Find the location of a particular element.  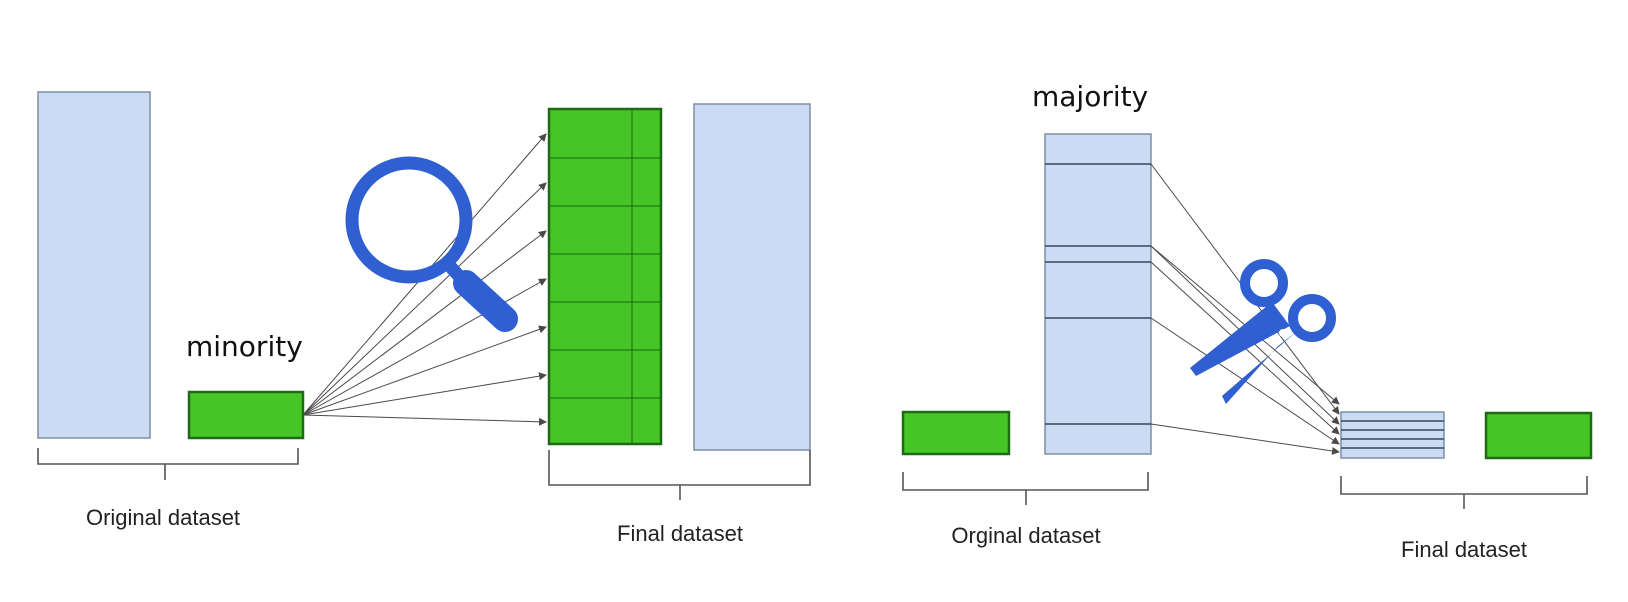

minority-bar-original is located at coordinates (246, 415).